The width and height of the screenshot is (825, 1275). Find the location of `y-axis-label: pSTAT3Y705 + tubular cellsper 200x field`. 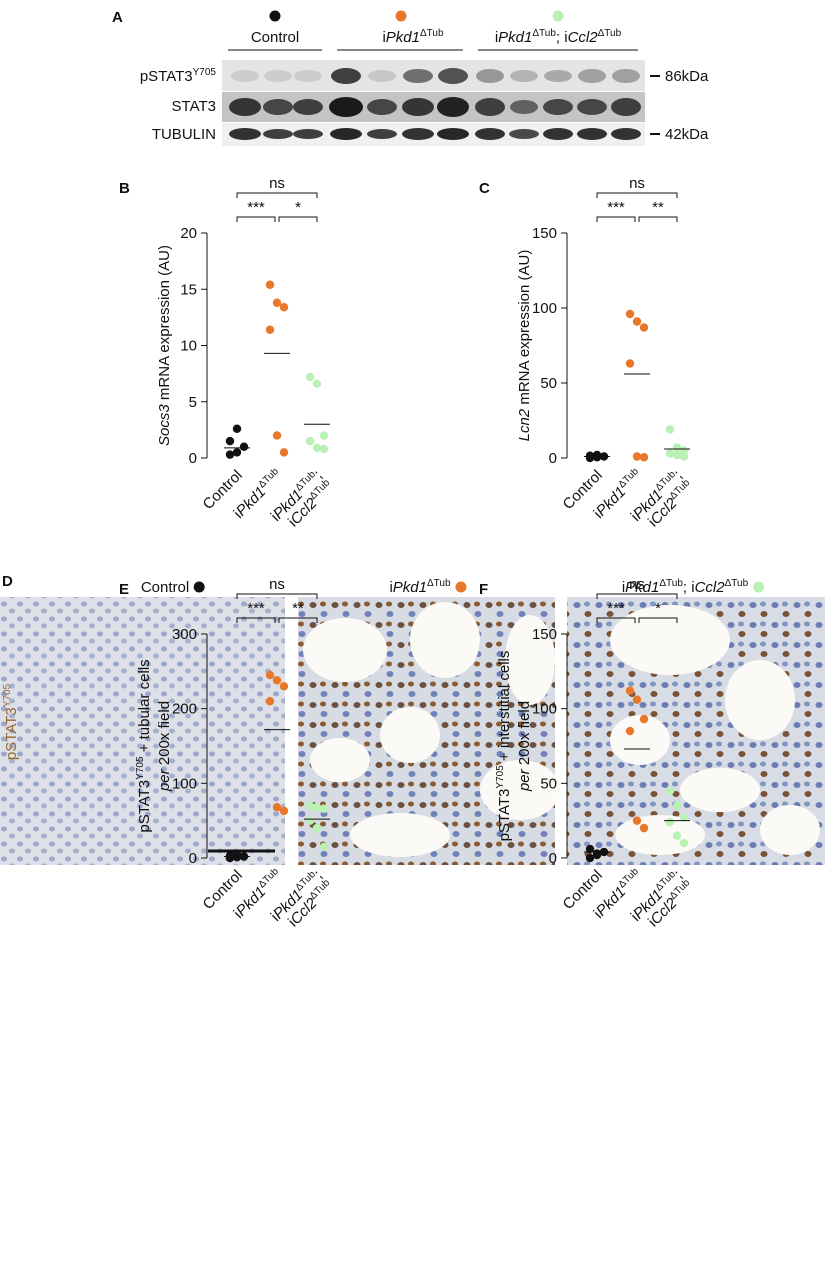

y-axis-label: pSTAT3Y705 + tubular cellsper 200x field is located at coordinates (154, 745).